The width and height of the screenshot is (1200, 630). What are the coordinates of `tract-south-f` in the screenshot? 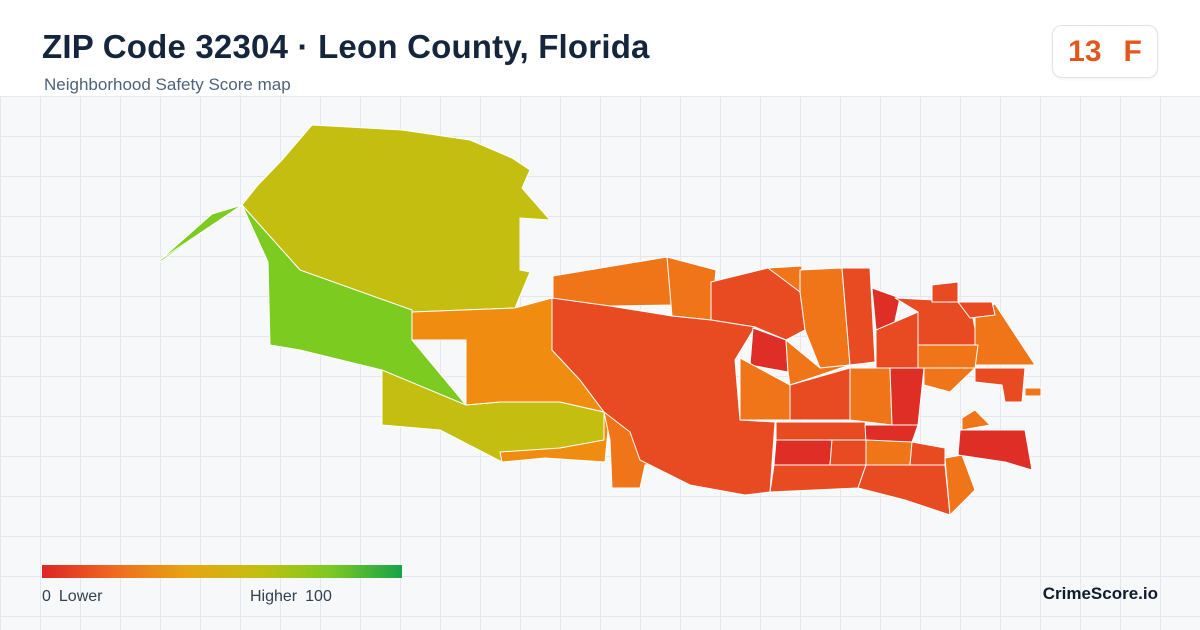 It's located at (927, 453).